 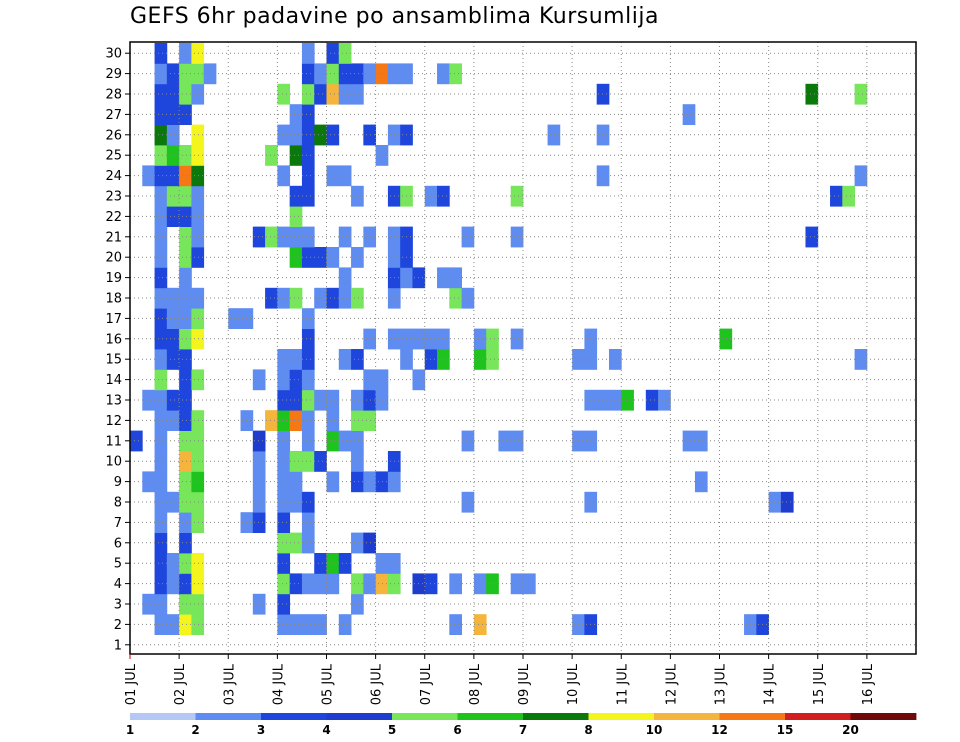 I want to click on y-tick-label: 29, so click(x=113, y=74).